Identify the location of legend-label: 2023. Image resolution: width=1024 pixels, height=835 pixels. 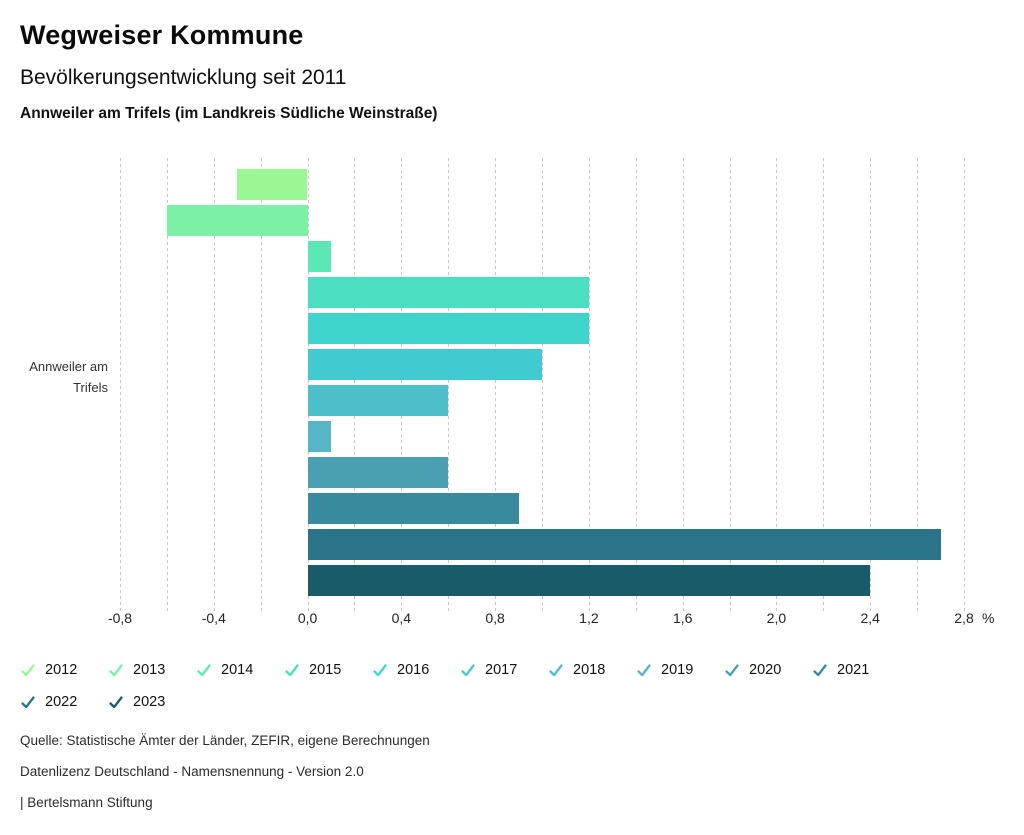
(149, 702).